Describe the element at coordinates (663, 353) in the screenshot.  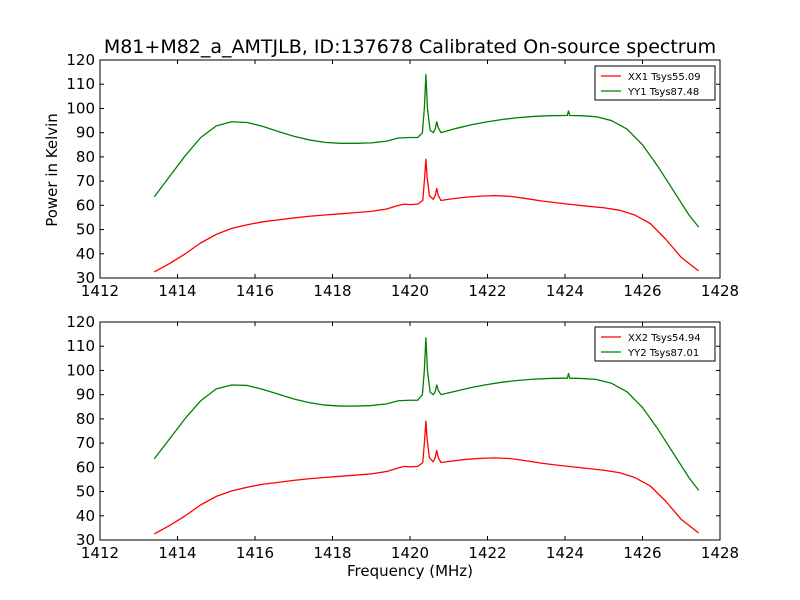
I see `legend-label: YY2 Tsys87.01` at that location.